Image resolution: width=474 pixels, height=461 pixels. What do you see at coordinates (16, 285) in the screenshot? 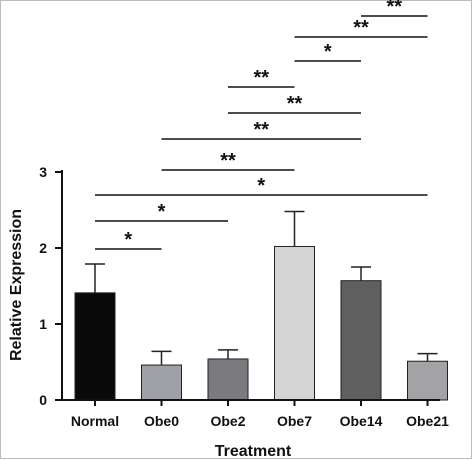
I see `y-axis-title: Relative Expression` at bounding box center [16, 285].